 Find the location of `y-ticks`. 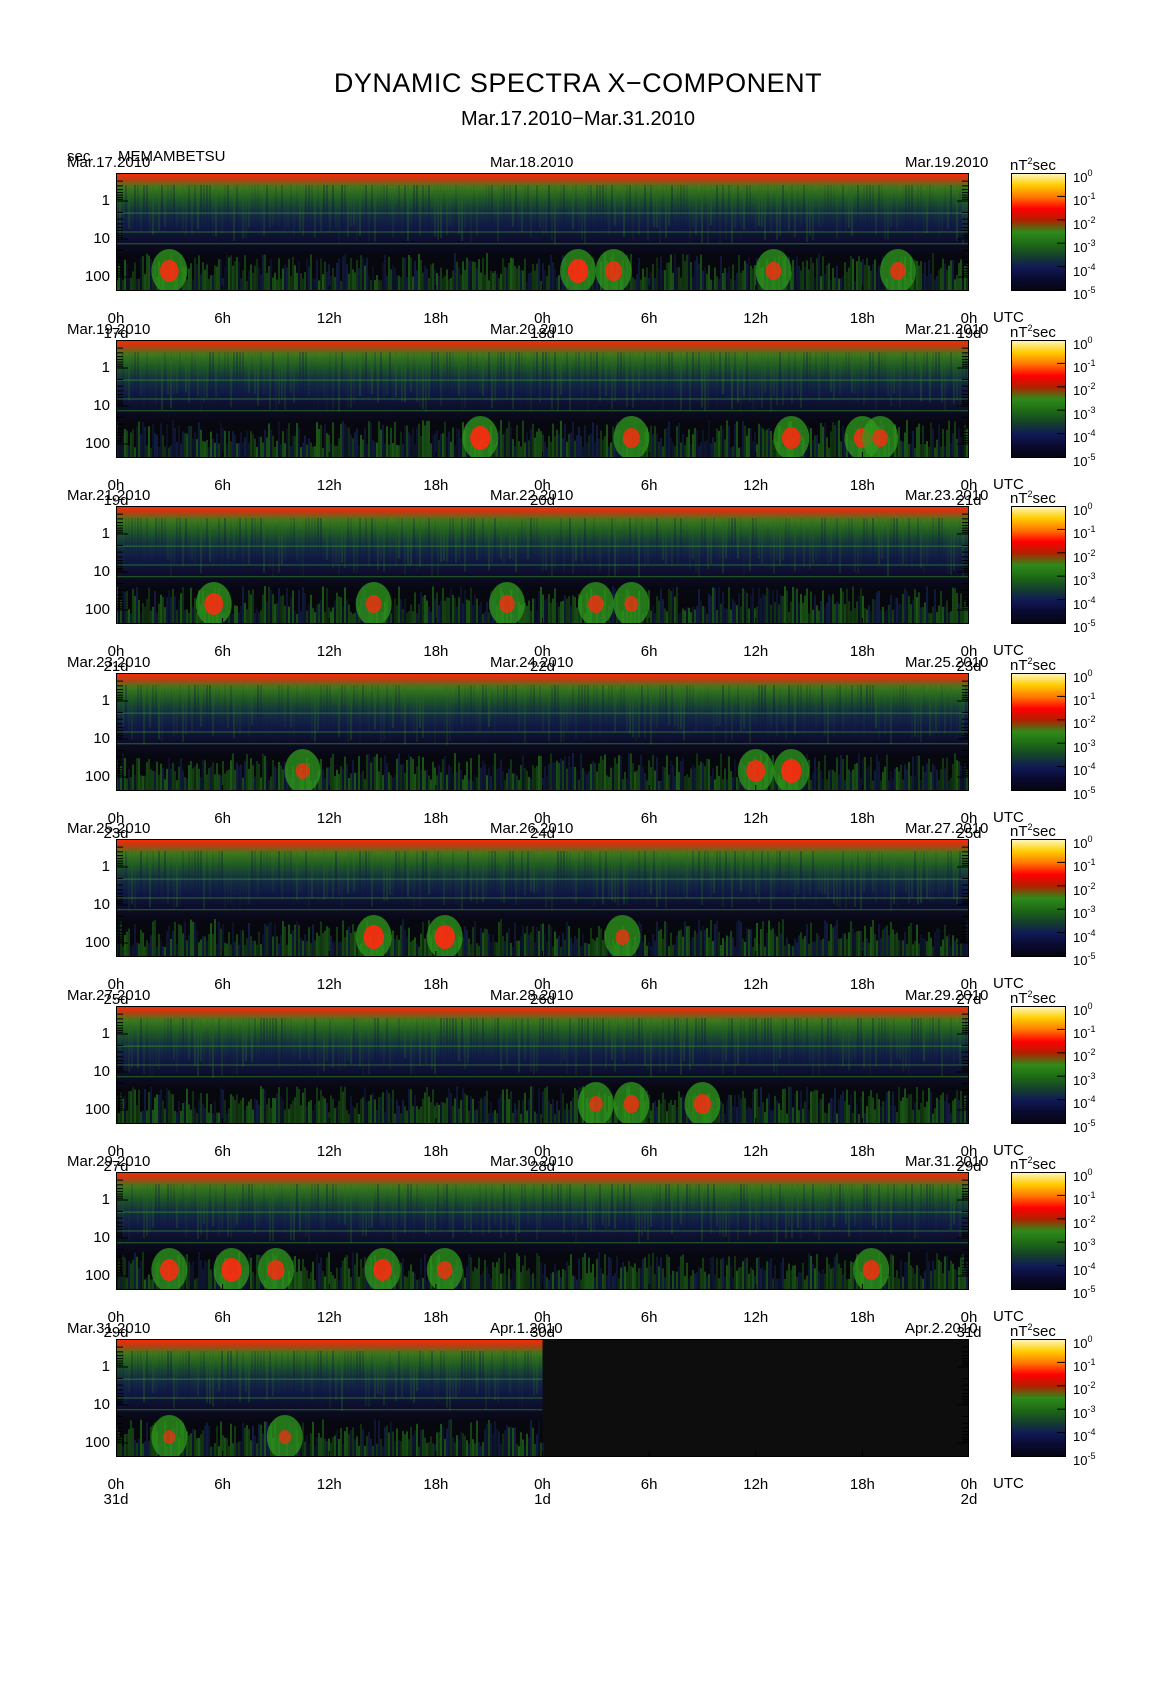

y-ticks is located at coordinates (542, 1061).